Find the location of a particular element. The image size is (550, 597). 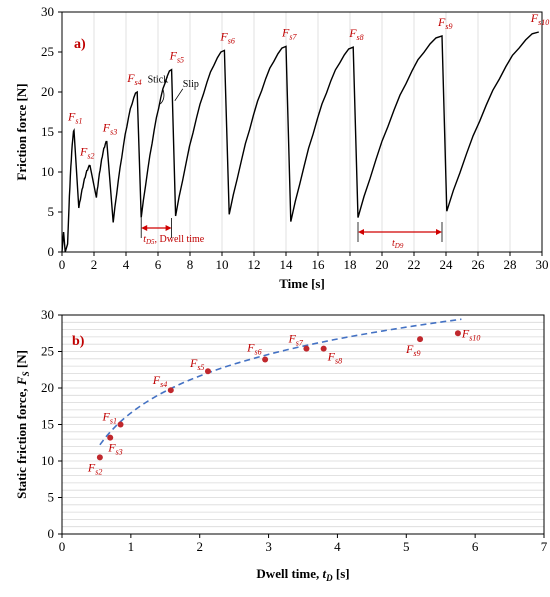

chart-b-panel-label: b) is located at coordinates (78, 341).